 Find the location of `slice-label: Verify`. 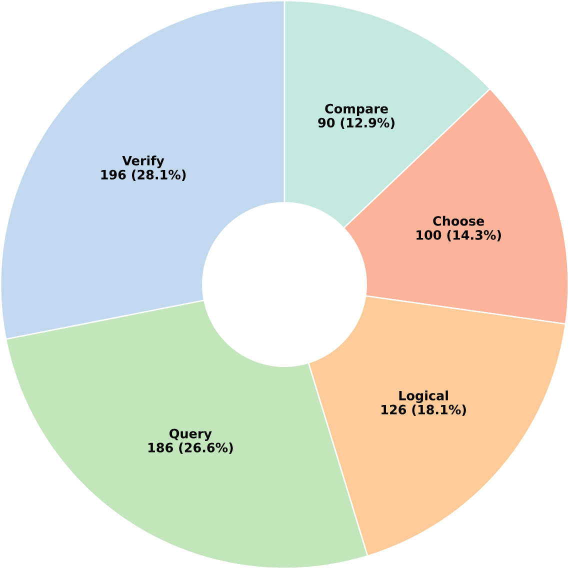

slice-label: Verify is located at coordinates (143, 162).